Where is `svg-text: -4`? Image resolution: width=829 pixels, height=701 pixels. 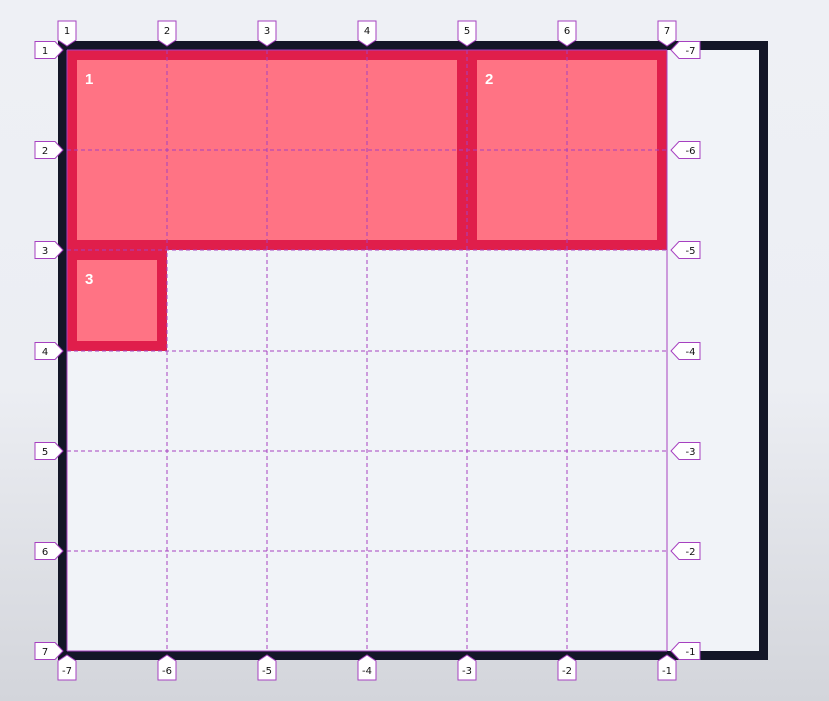
svg-text: -4 is located at coordinates (367, 671).